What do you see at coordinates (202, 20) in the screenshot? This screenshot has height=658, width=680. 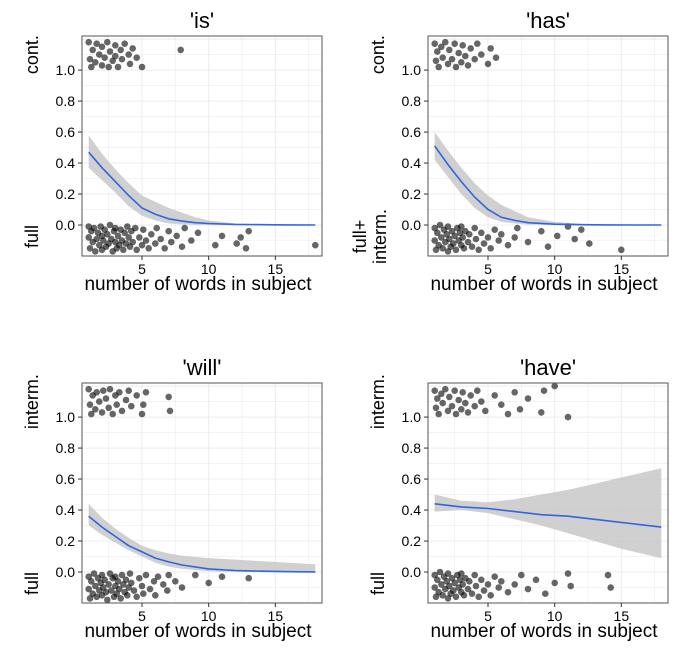 I see `panel-title: 'is'` at bounding box center [202, 20].